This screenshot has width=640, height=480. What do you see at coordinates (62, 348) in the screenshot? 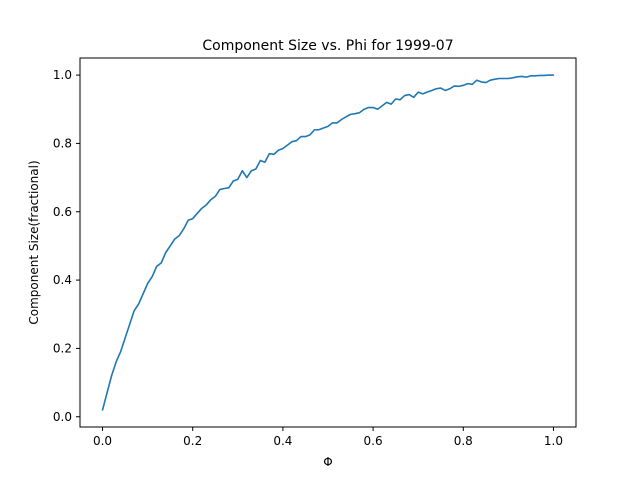
I see `y-tick-label: 0.2` at bounding box center [62, 348].